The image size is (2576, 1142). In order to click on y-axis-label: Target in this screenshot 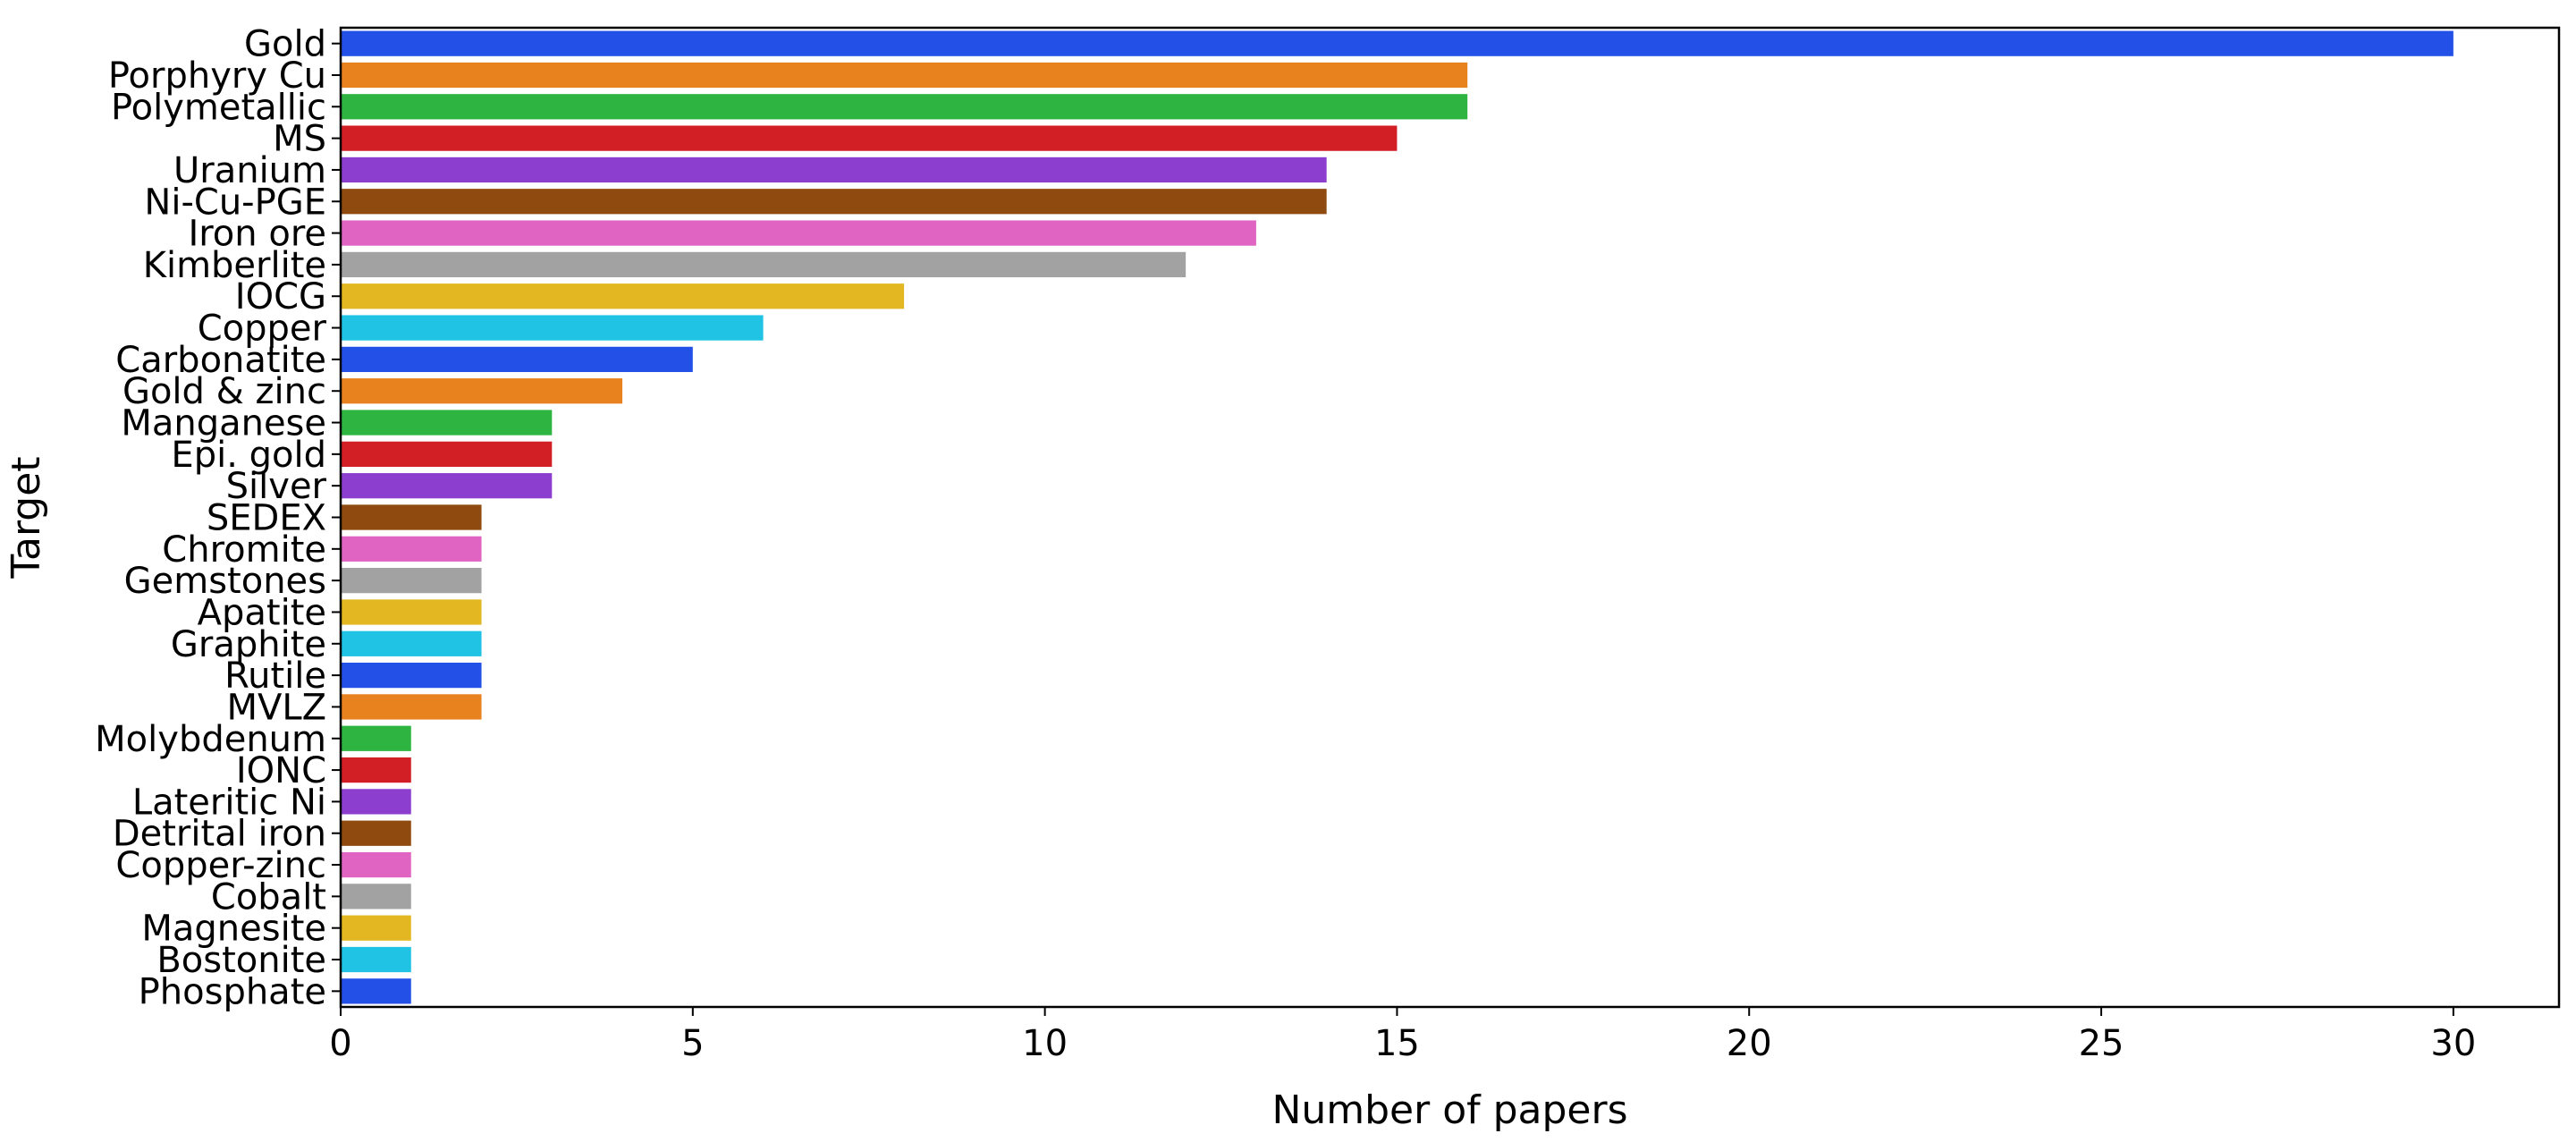, I will do `click(26, 518)`.